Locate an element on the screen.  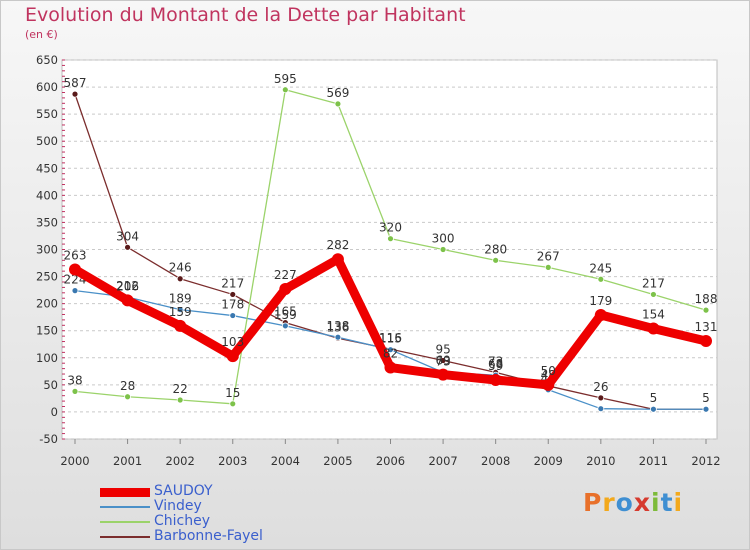
data-label: 304 is located at coordinates (127, 236).